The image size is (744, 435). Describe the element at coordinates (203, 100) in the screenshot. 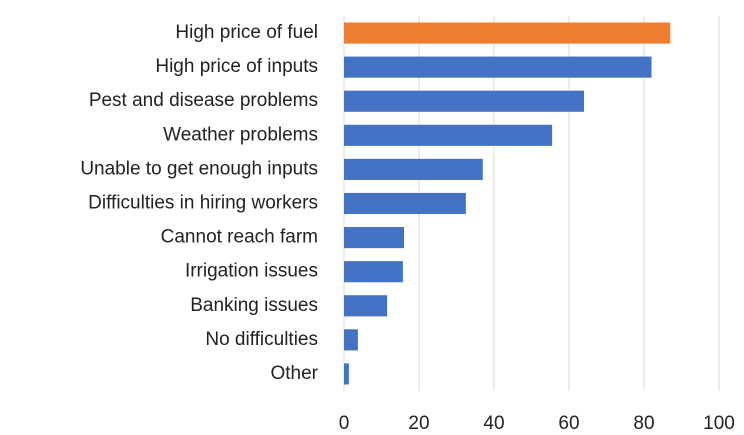

I see `y-tick-label: Pest and disease problems` at that location.